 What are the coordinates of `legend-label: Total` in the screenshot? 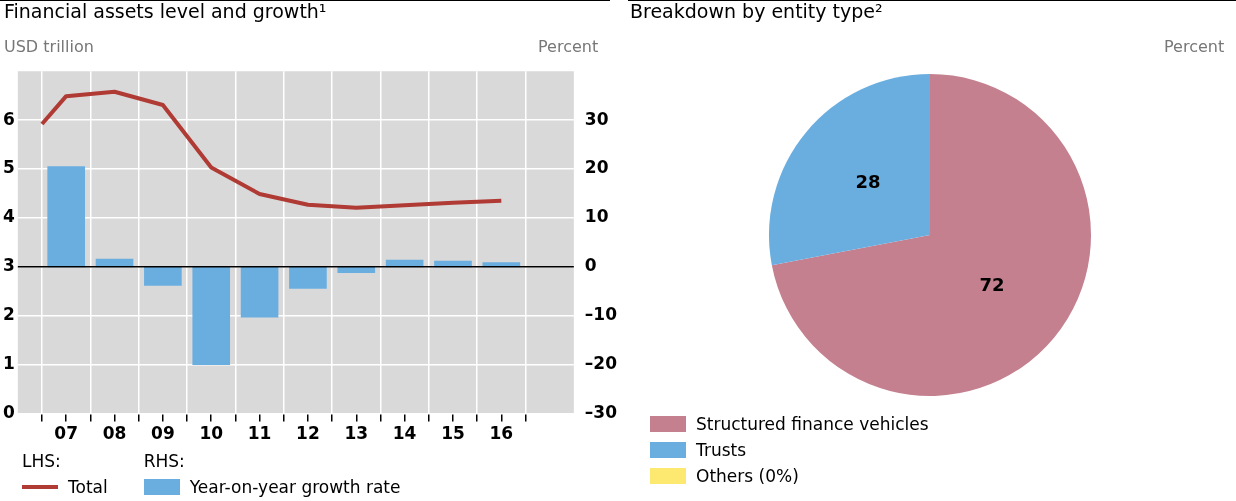 It's located at (88, 487).